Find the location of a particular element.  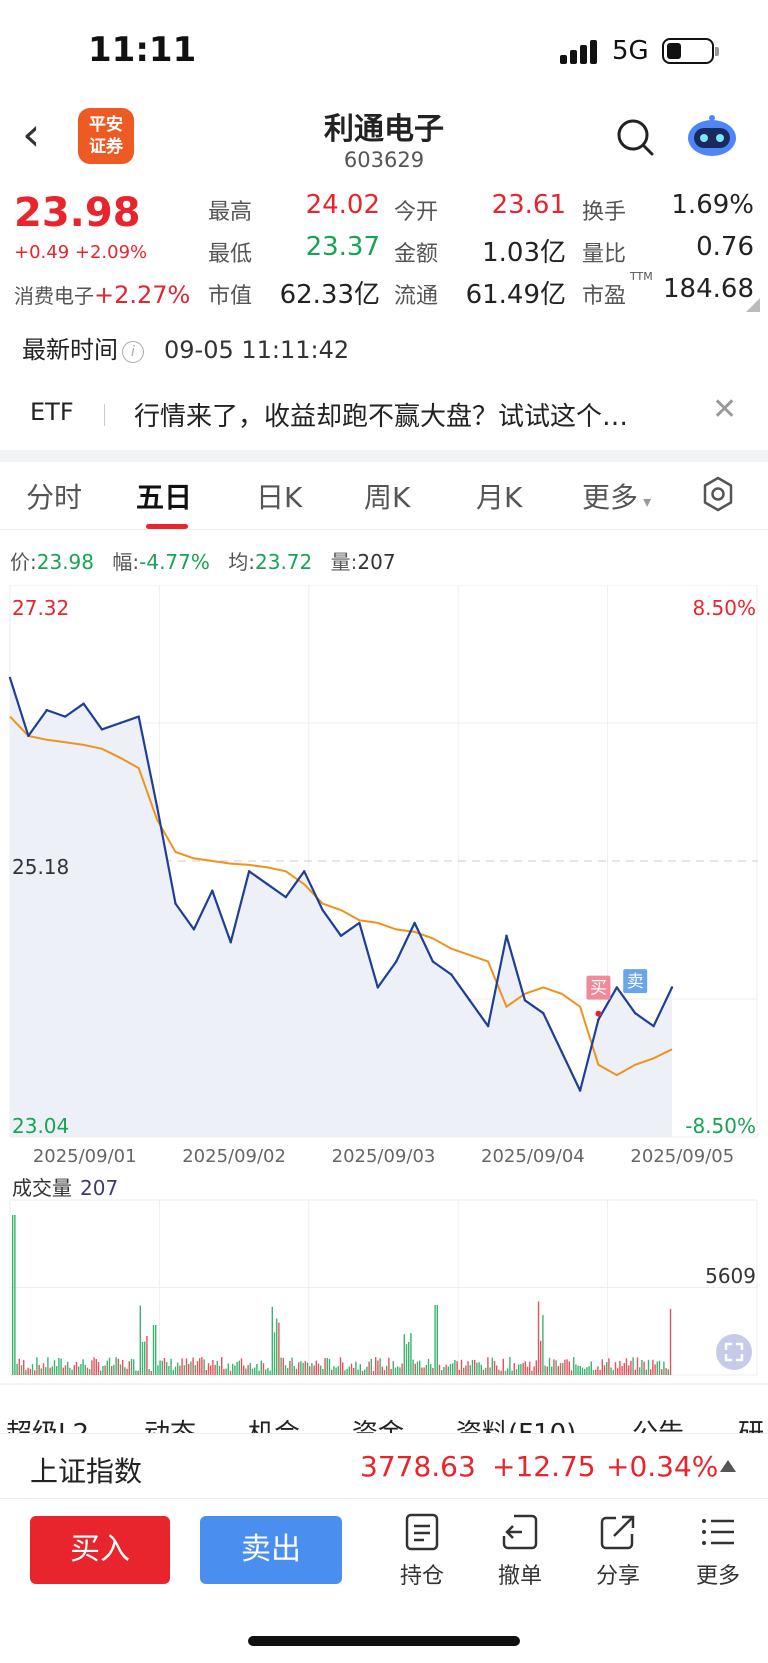

search-icon is located at coordinates (635, 137).